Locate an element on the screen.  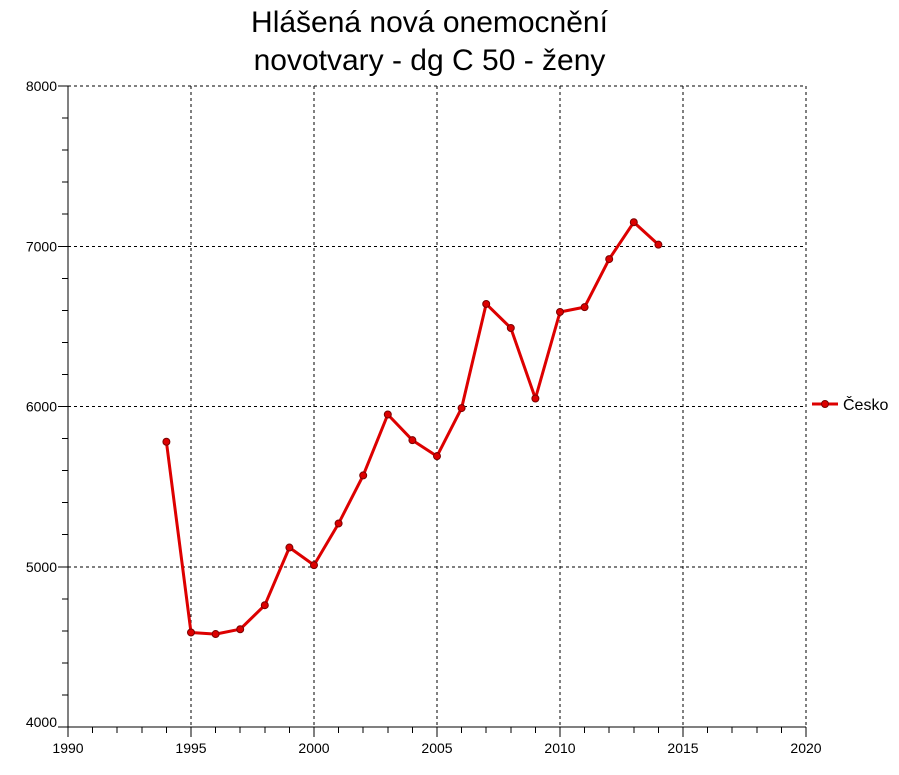
chart-title-line-2: novotvary - dg C 50 - ženy is located at coordinates (429, 60).